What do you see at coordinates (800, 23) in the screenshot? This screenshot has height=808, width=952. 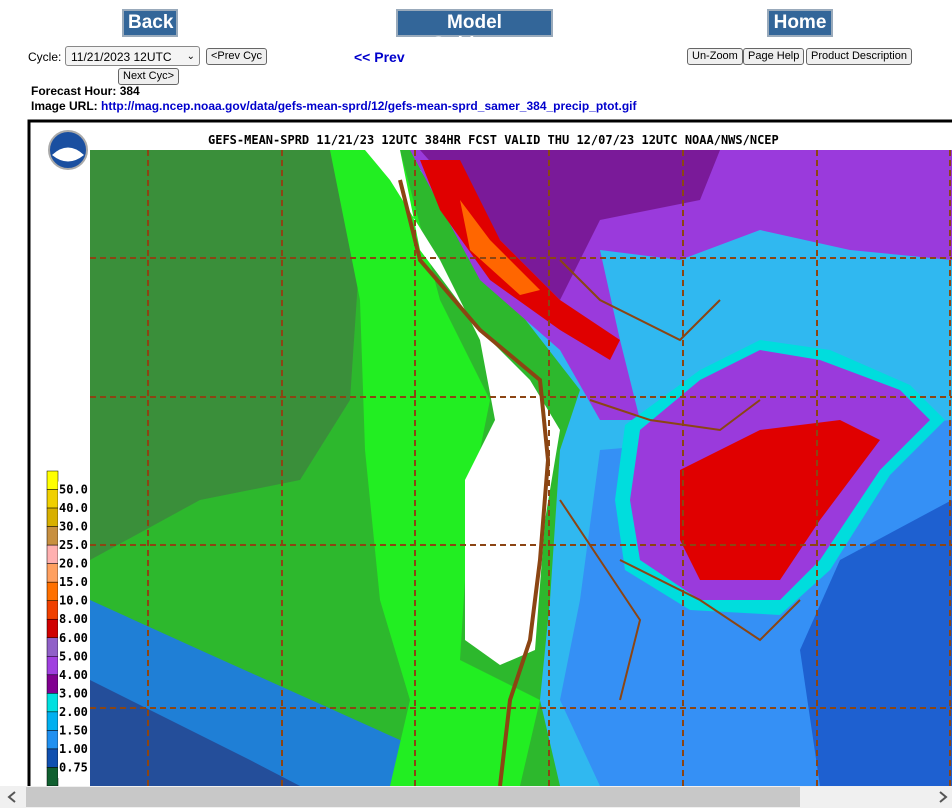 I see `home-button: Home` at bounding box center [800, 23].